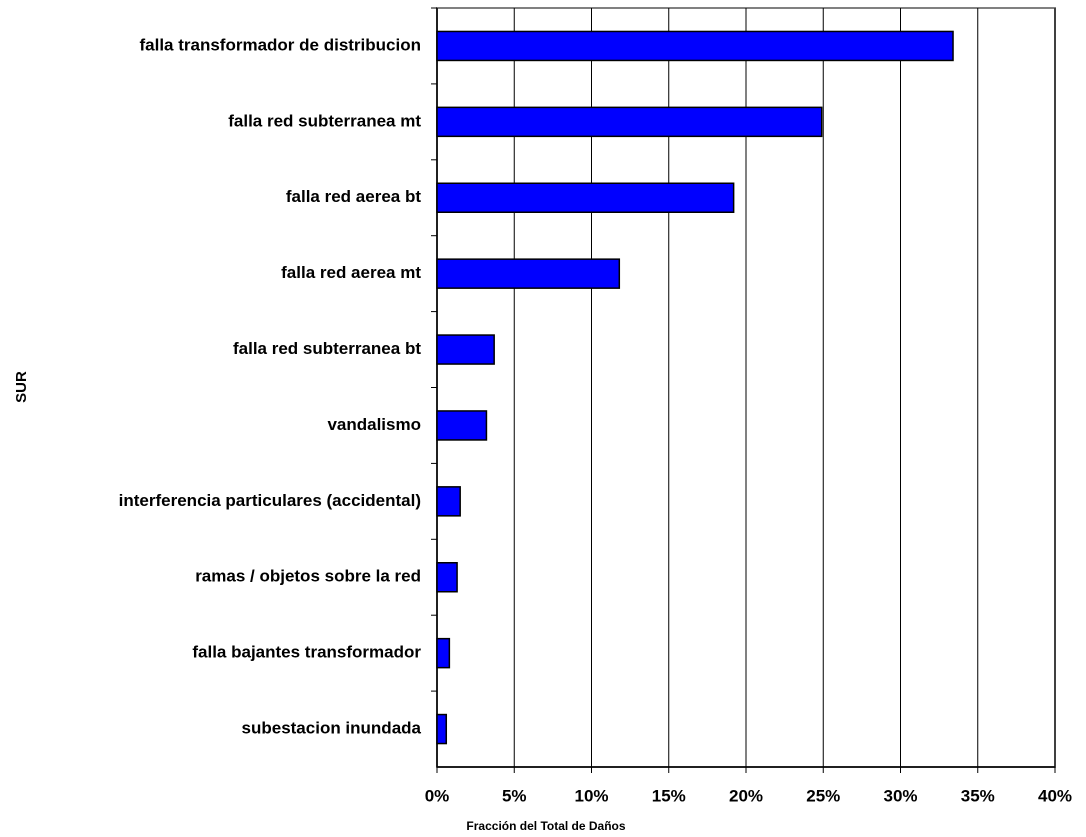 The height and width of the screenshot is (837, 1086). What do you see at coordinates (308, 576) in the screenshot?
I see `y-tick-label: ramas / objetos sobre la red` at bounding box center [308, 576].